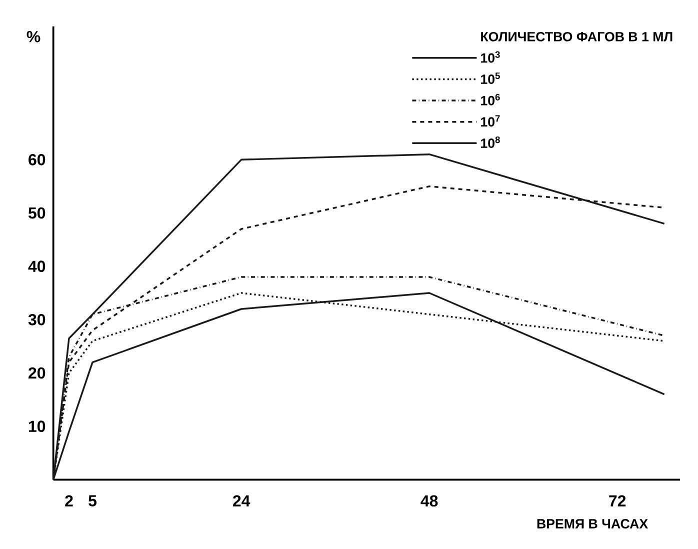 Image resolution: width=698 pixels, height=549 pixels. I want to click on x-tick-label: 5, so click(92, 500).